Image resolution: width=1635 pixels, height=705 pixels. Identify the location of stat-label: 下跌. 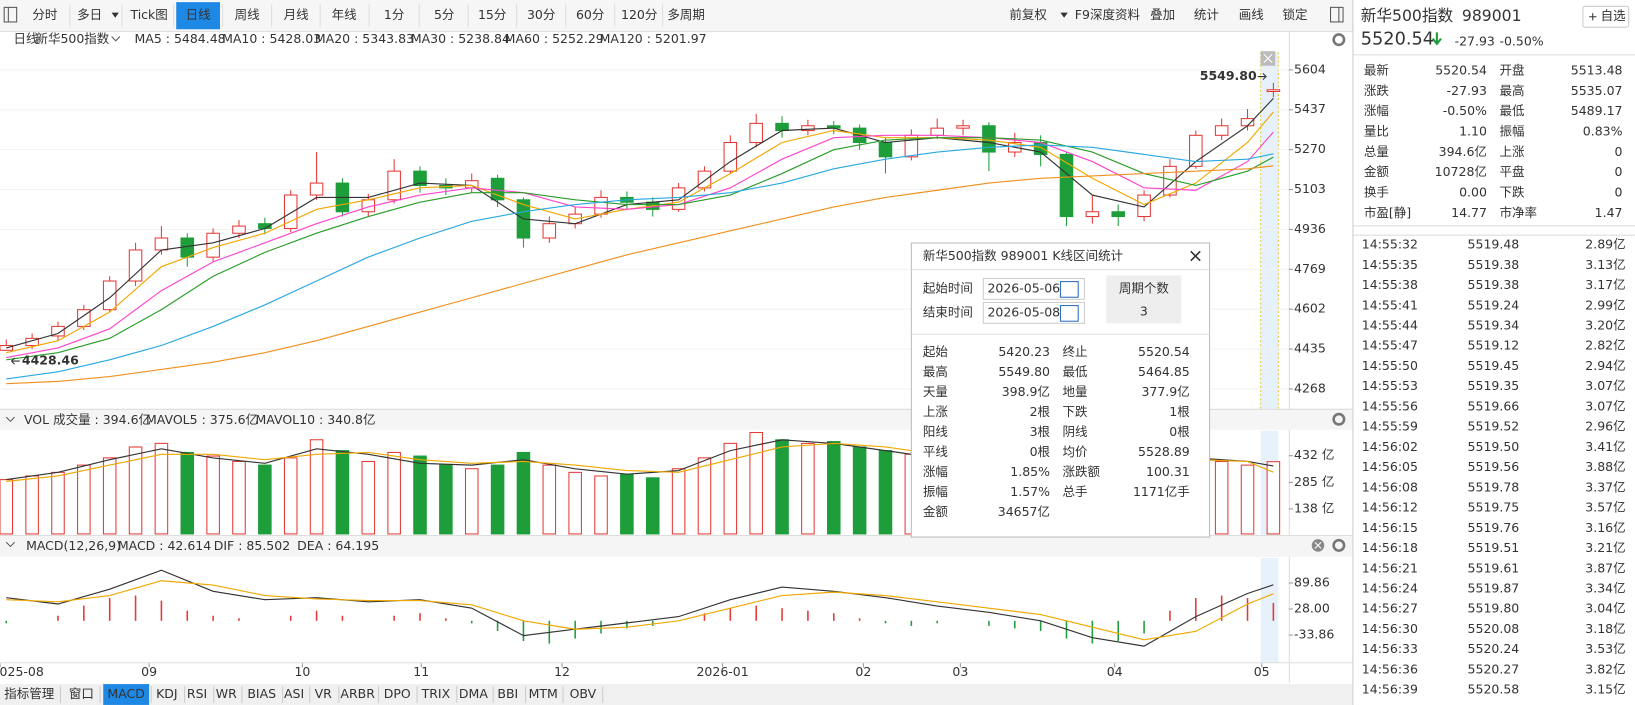
(1076, 411).